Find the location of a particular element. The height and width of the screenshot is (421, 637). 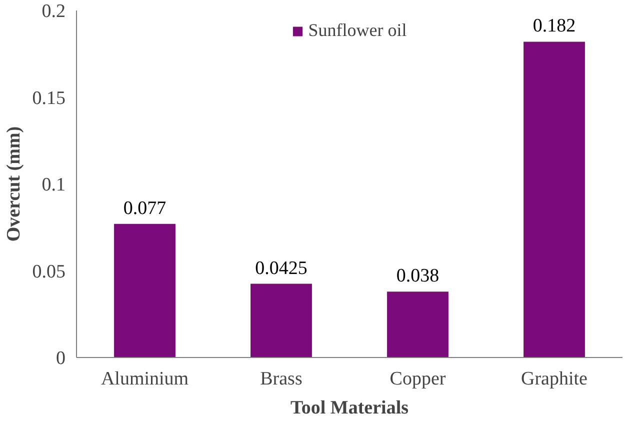

y-tick-label: 0.05 is located at coordinates (49, 271).